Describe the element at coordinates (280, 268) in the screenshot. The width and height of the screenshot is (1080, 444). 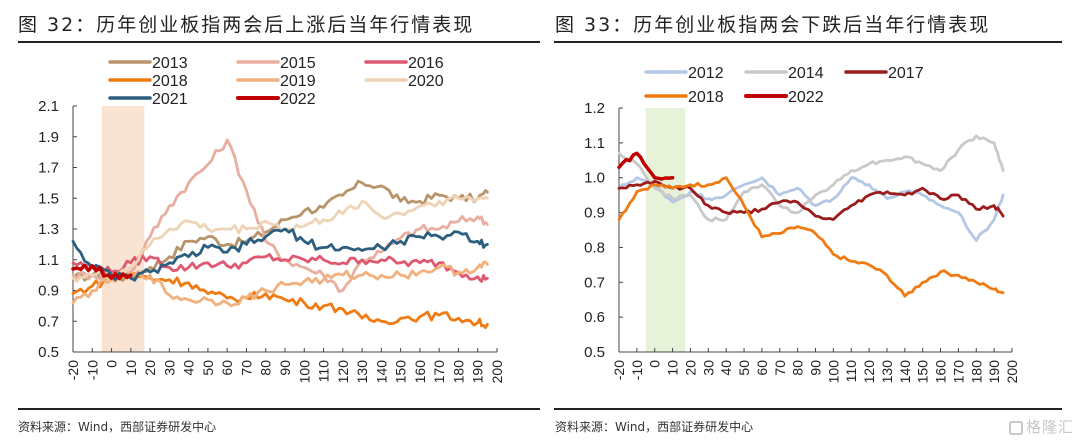
I see `series-line-2016` at that location.